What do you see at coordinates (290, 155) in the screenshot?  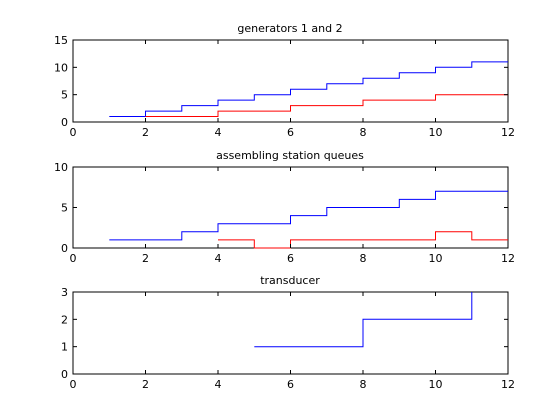 I see `chart-title: assembling station queues` at bounding box center [290, 155].